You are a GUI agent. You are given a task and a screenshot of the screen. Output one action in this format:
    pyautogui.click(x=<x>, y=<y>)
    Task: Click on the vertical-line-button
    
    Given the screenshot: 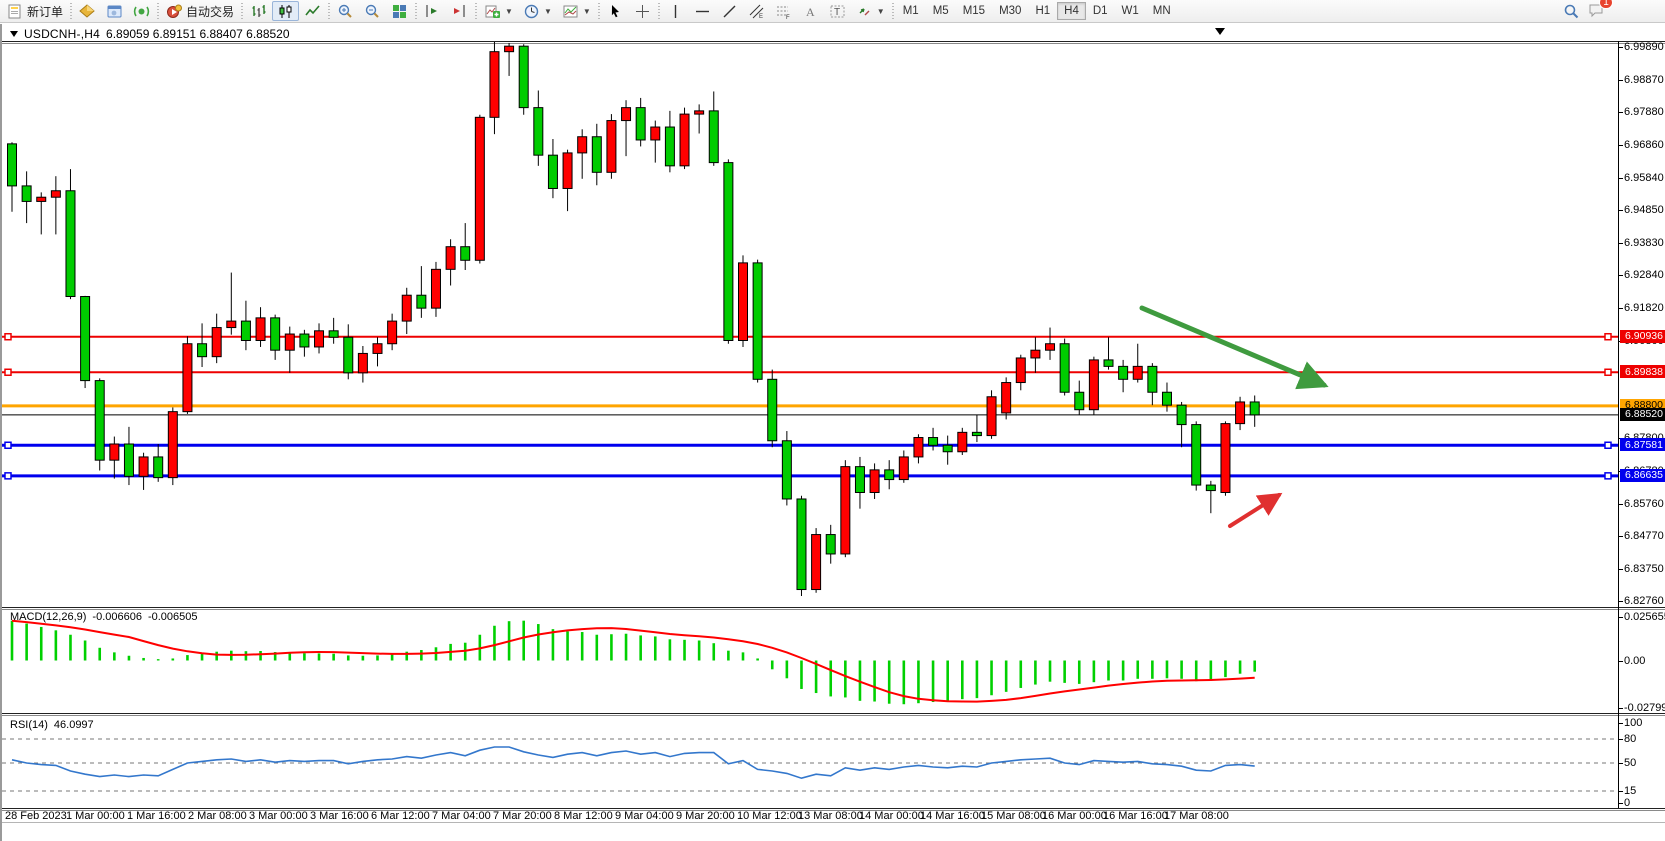 What is the action you would take?
    pyautogui.click(x=675, y=11)
    